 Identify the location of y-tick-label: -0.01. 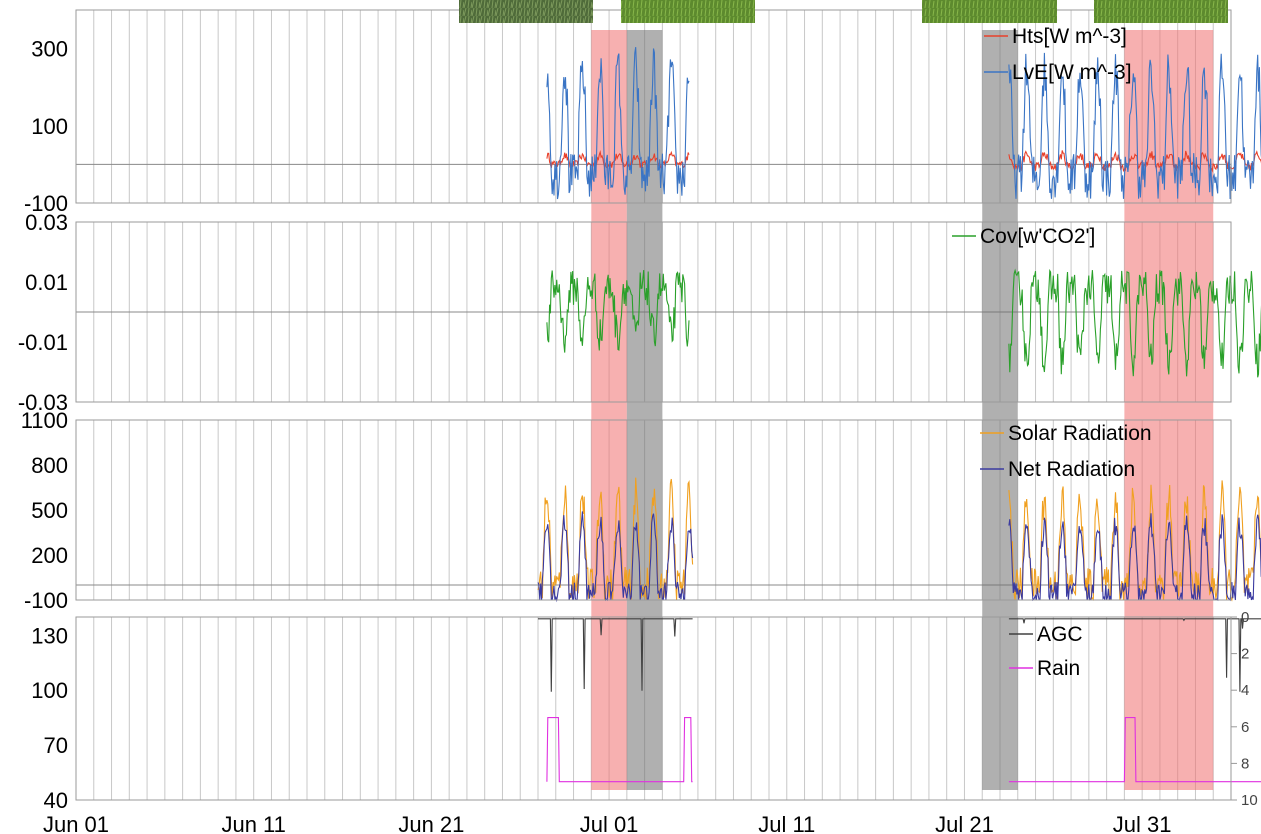
(43, 342).